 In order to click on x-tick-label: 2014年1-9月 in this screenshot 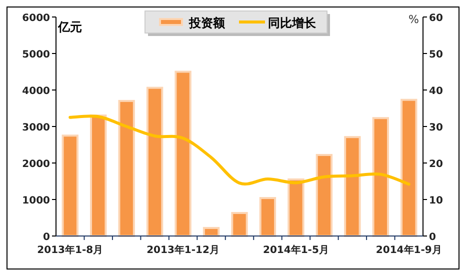, I will do `click(409, 250)`.